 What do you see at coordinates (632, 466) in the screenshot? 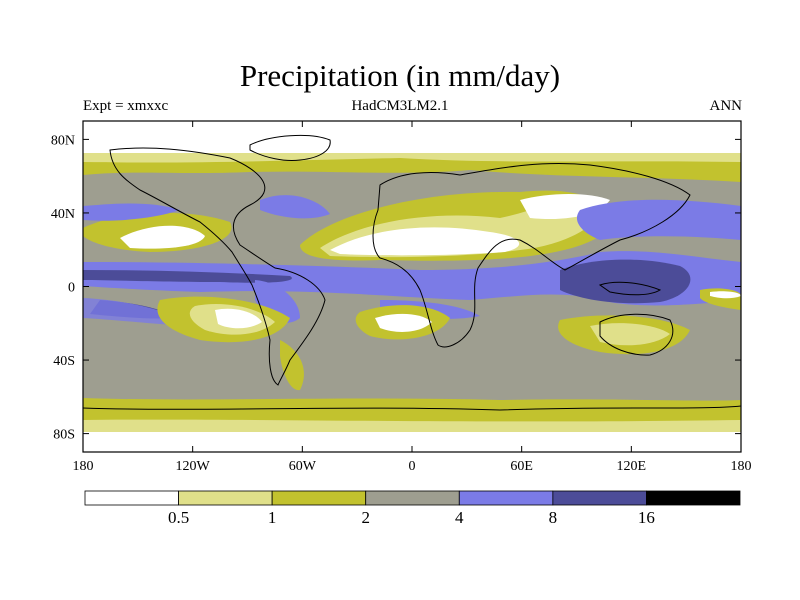
I see `lon-tick-label: 120E` at bounding box center [632, 466].